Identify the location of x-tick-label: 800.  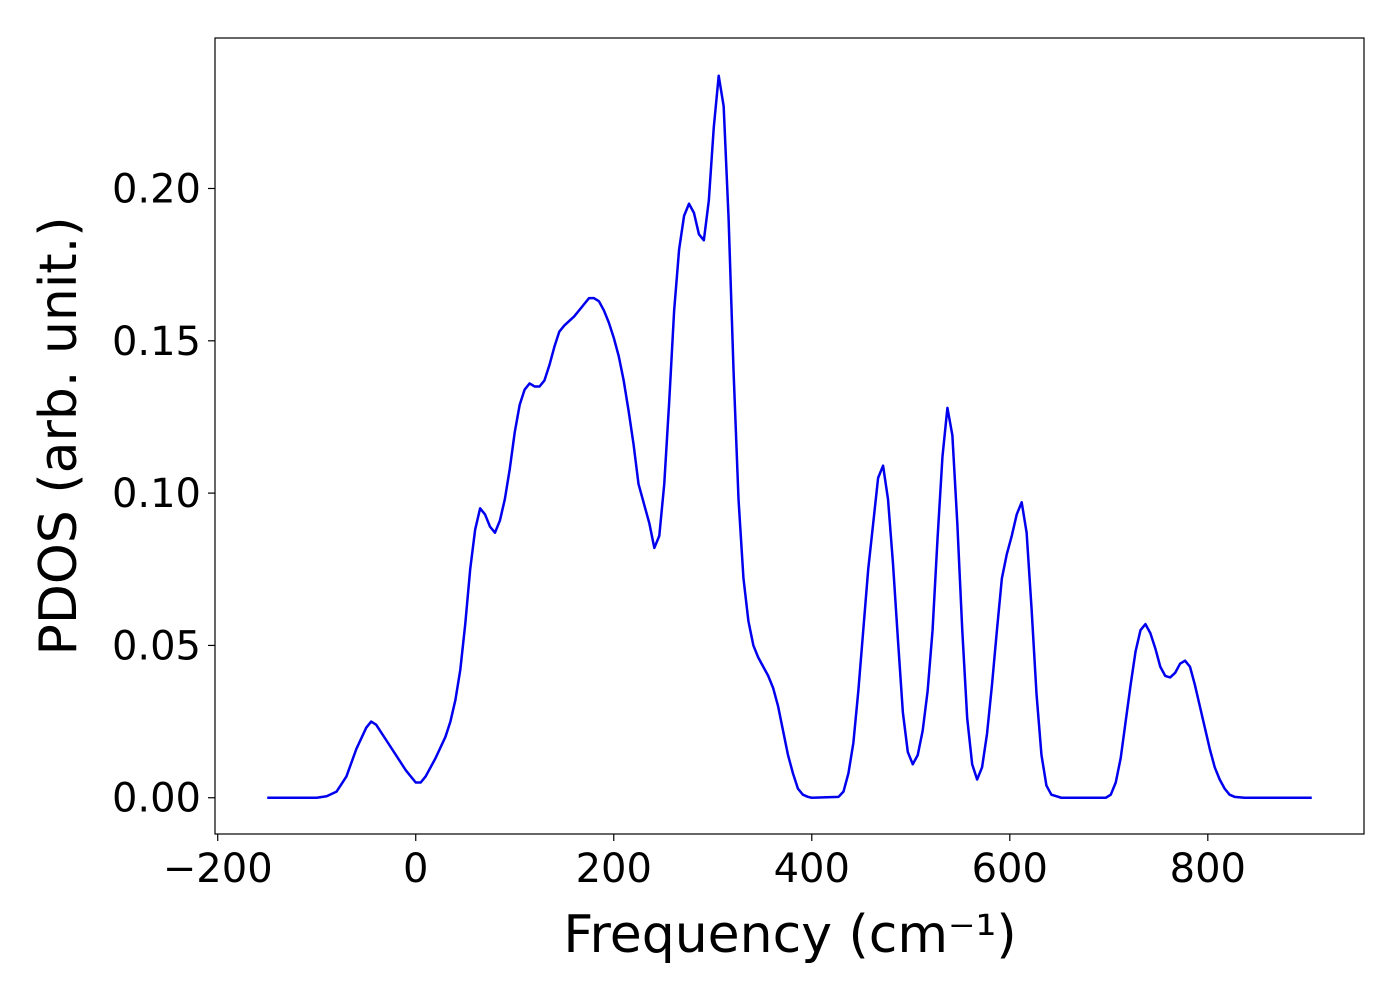
(1208, 869).